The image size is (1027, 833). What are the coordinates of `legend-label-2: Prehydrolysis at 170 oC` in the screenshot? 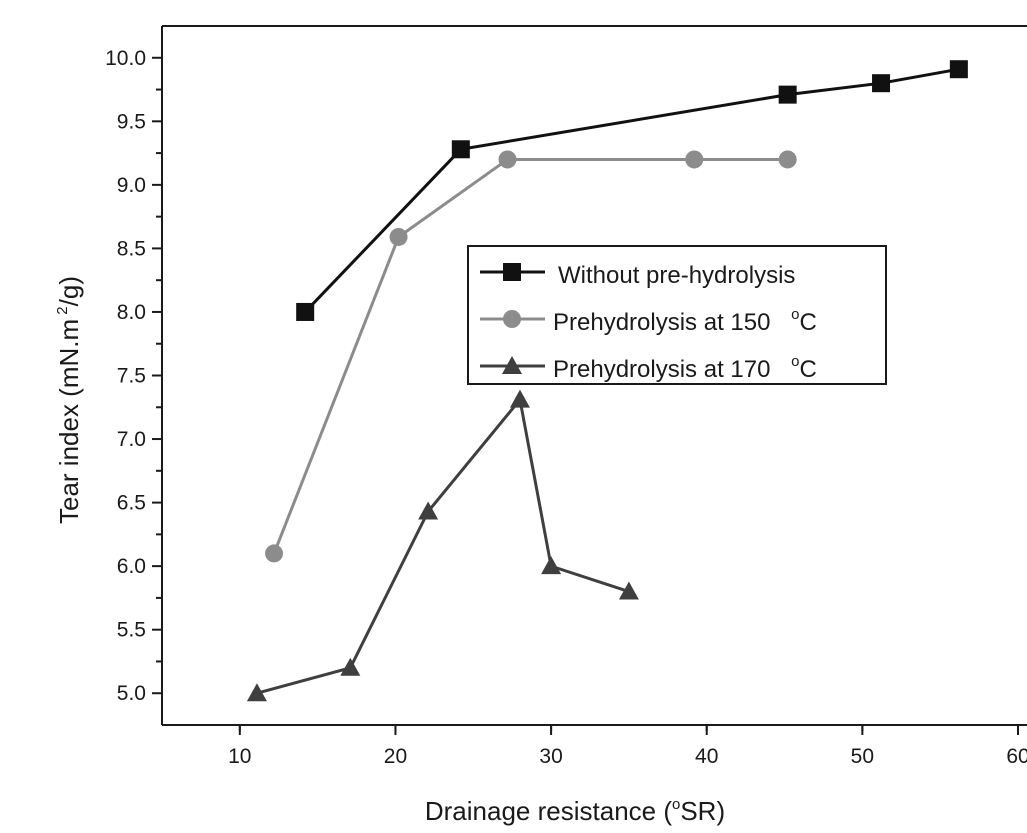 It's located at (685, 368).